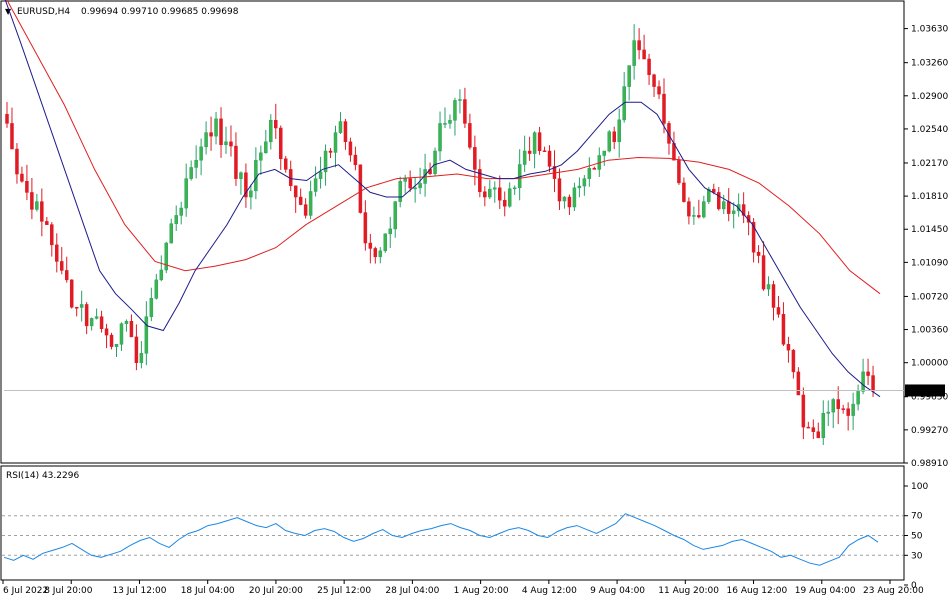 The height and width of the screenshot is (604, 950). Describe the element at coordinates (441, 539) in the screenshot. I see `rsi-line` at that location.